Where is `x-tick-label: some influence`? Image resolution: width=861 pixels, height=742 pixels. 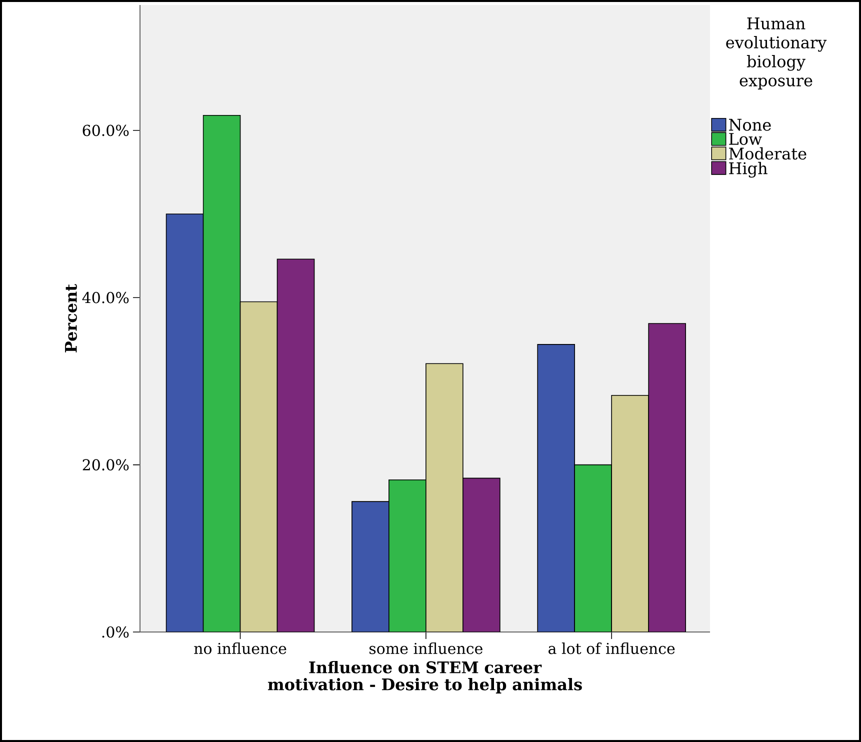 x-tick-label: some influence is located at coordinates (426, 648).